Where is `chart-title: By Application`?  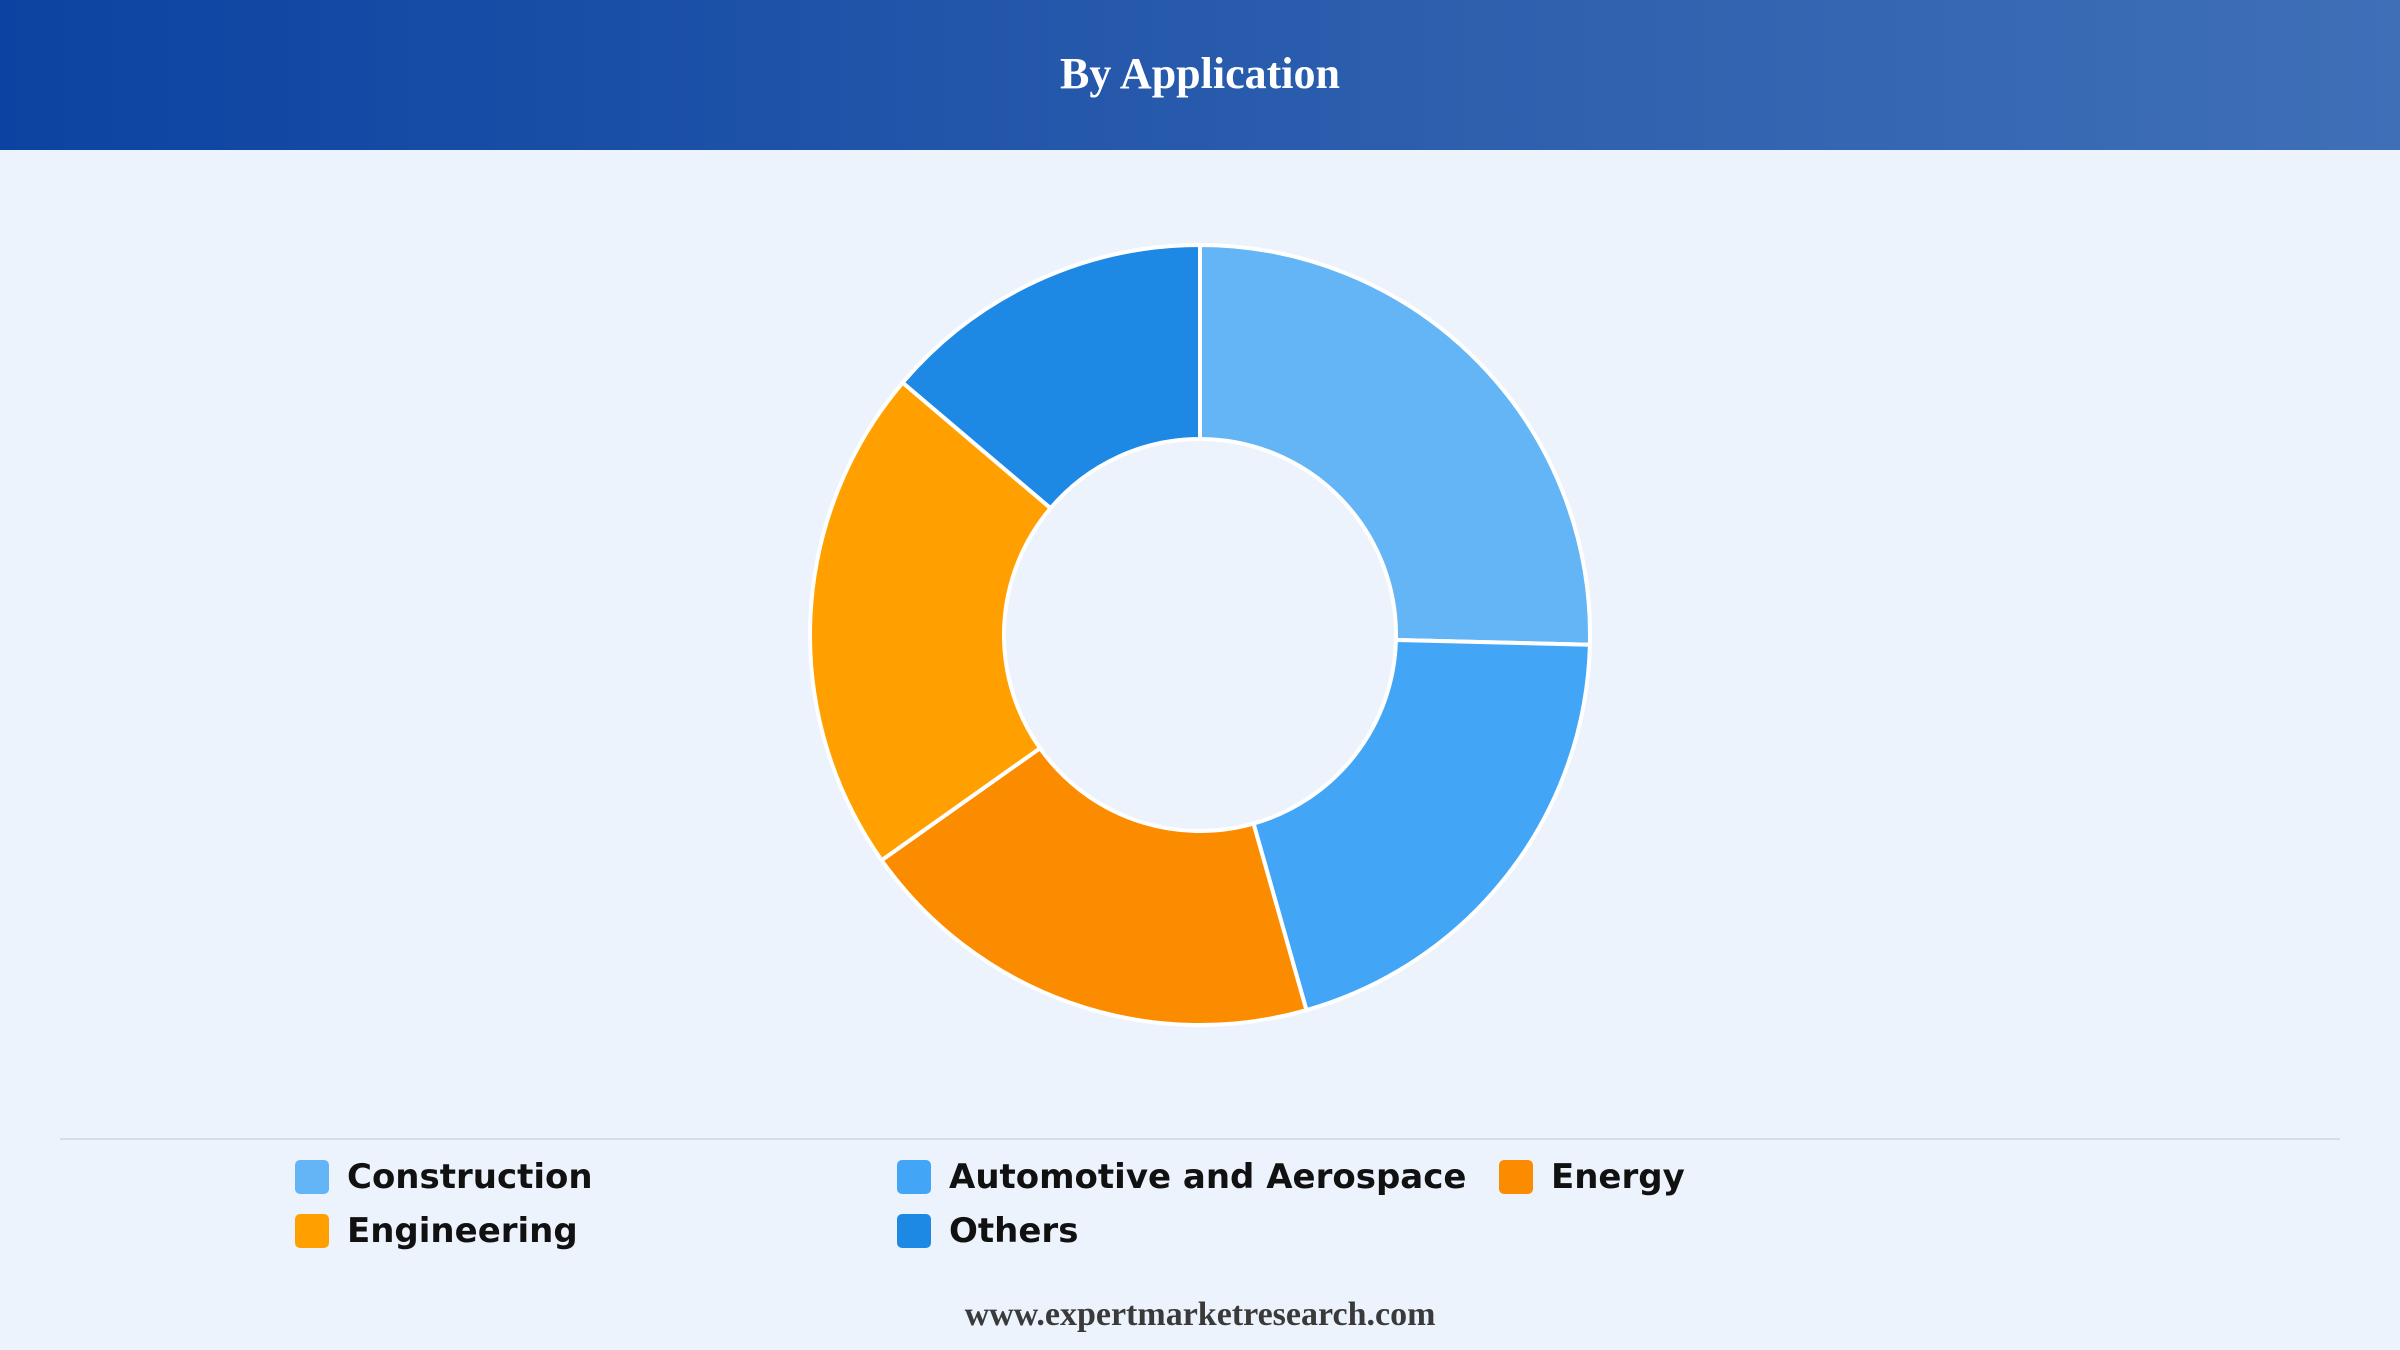
chart-title: By Application is located at coordinates (1200, 73).